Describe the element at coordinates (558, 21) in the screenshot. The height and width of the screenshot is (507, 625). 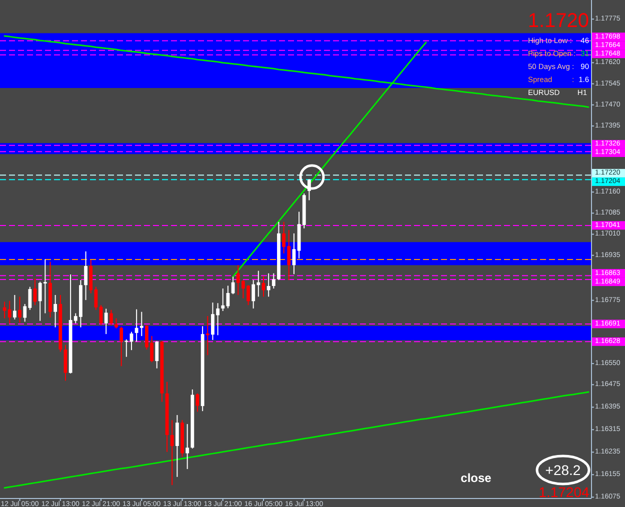
I see `annotation: 1.1720` at that location.